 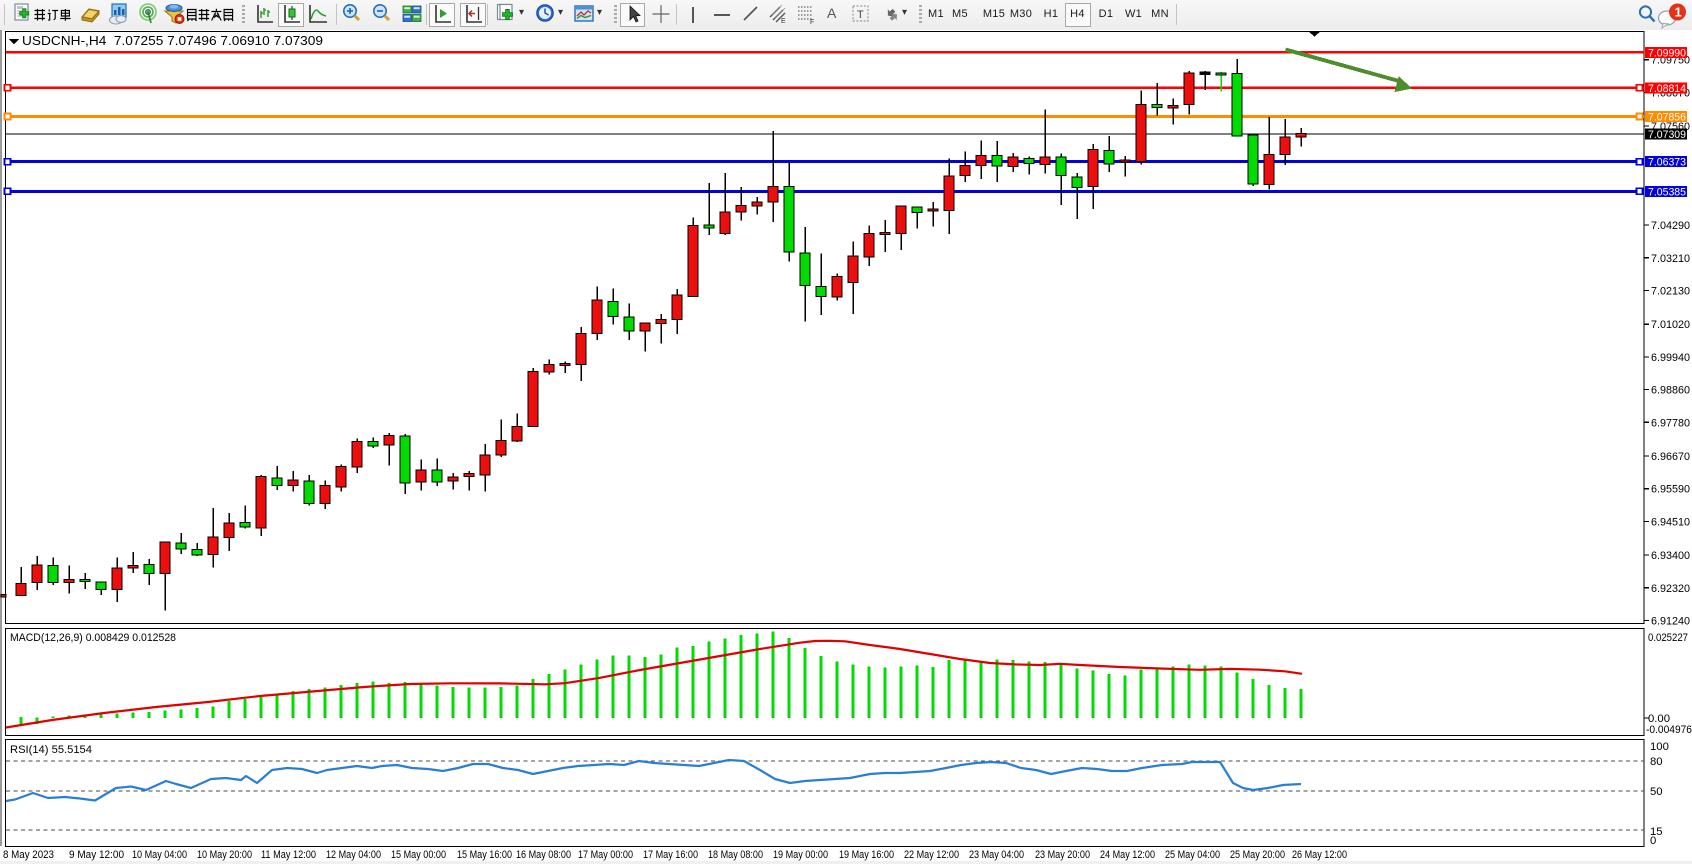 What do you see at coordinates (1656, 792) in the screenshot?
I see `svg-text: 50` at bounding box center [1656, 792].